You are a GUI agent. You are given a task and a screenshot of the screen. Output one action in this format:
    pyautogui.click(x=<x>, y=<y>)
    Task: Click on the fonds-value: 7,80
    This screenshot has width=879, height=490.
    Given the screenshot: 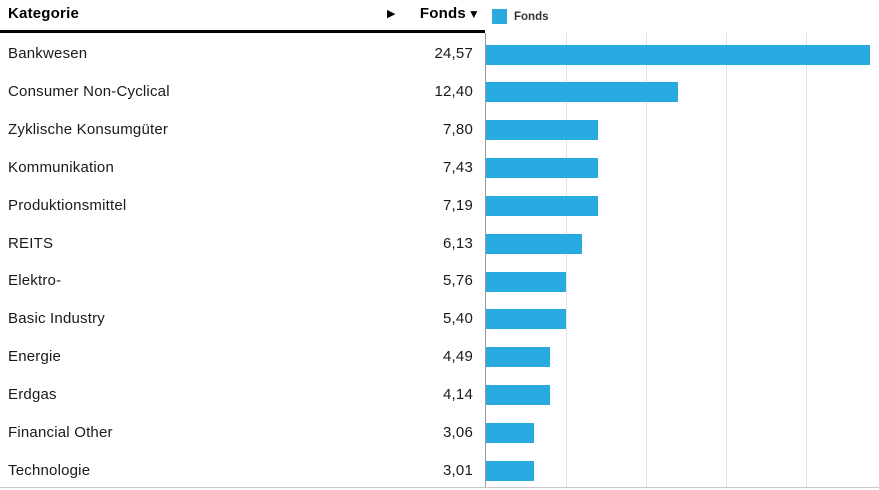 What is the action you would take?
    pyautogui.click(x=458, y=130)
    